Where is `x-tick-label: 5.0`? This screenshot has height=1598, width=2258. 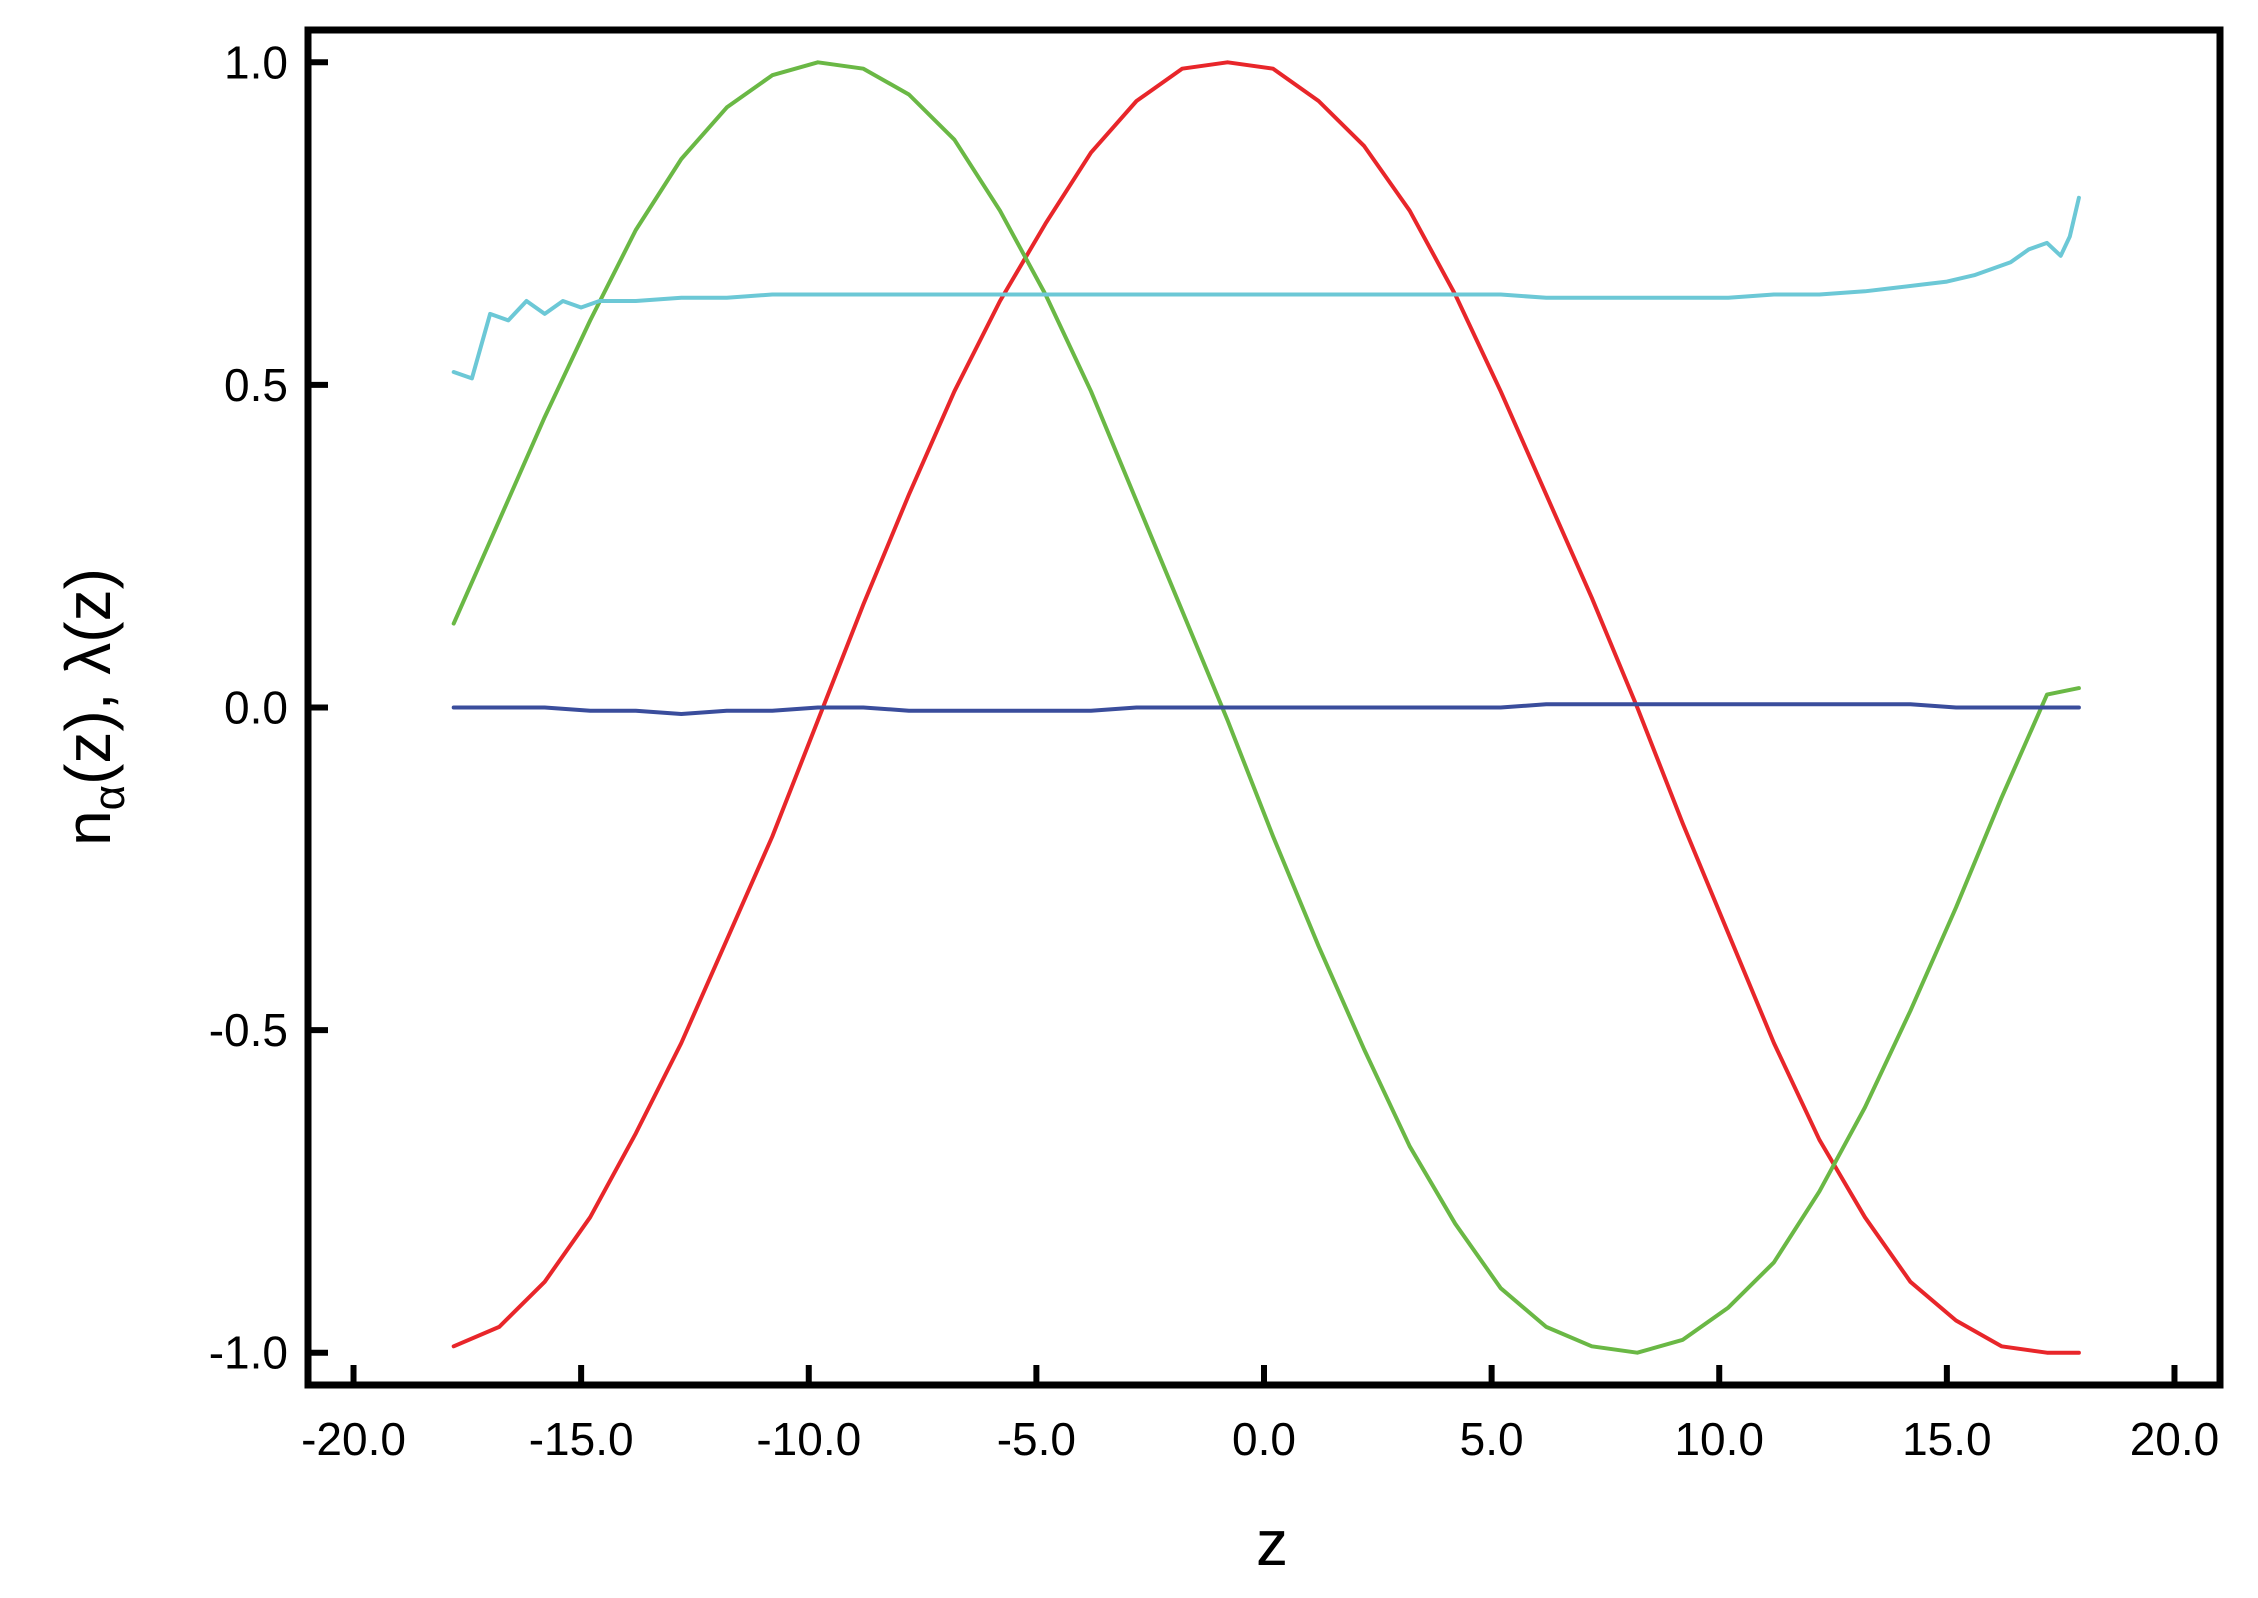
x-tick-label: 5.0 is located at coordinates (1492, 1439).